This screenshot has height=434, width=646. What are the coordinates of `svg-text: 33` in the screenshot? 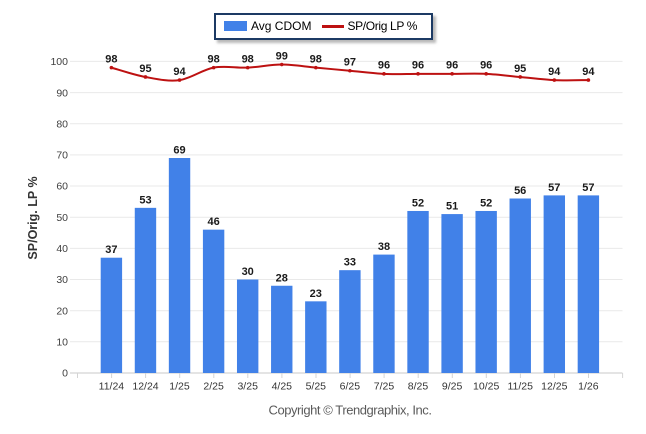 It's located at (350, 263).